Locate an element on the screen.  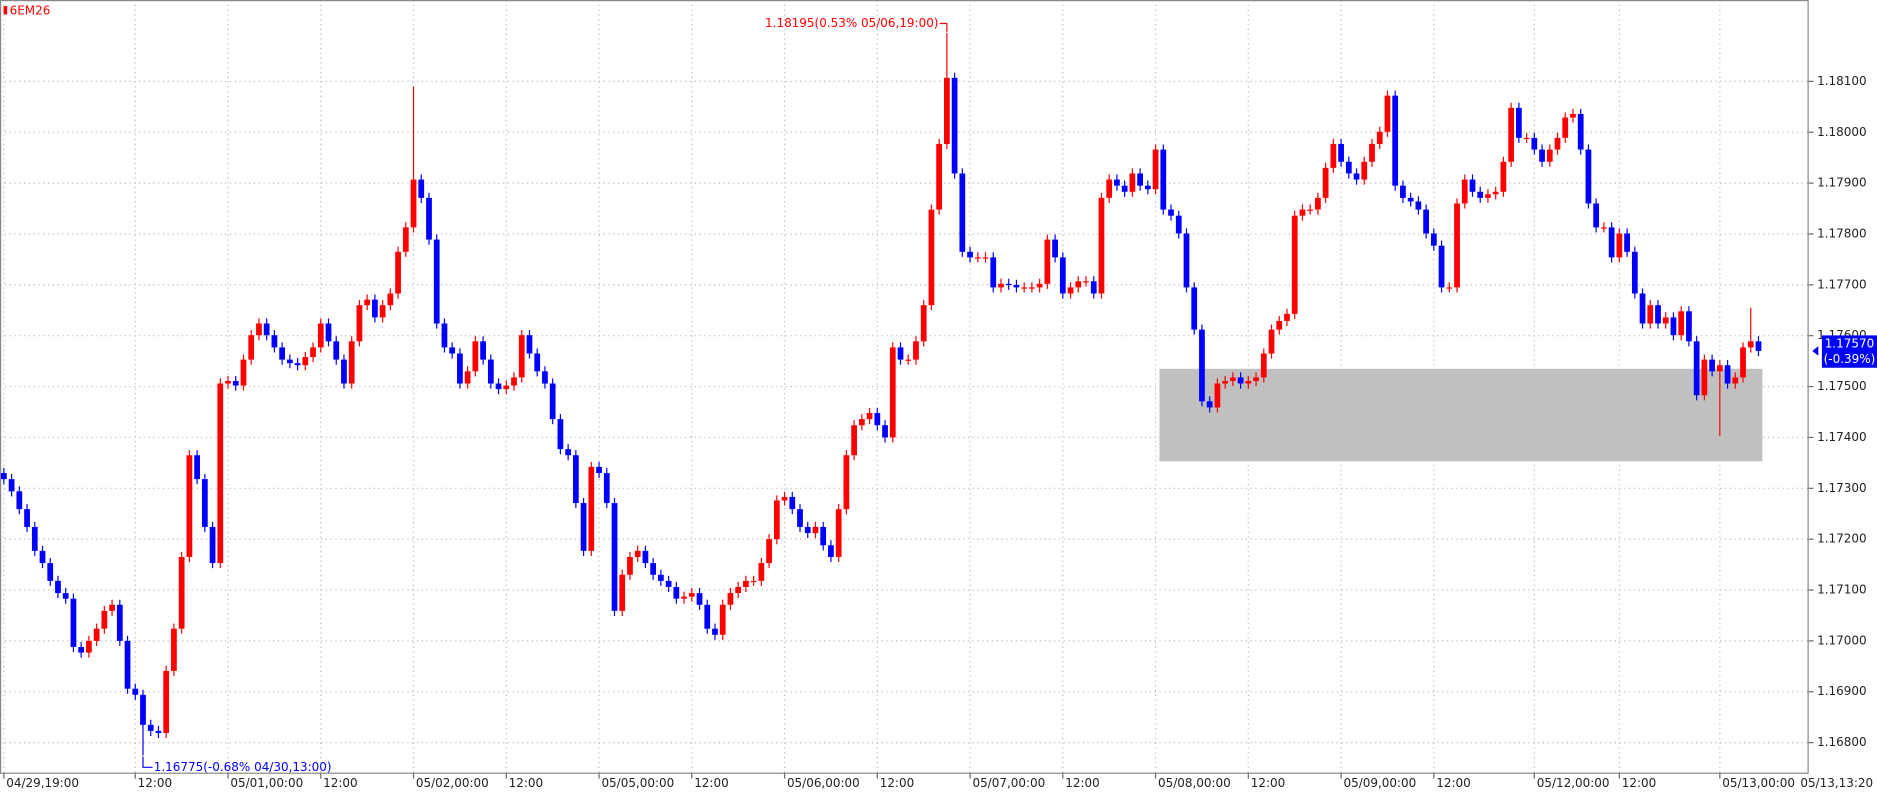
last-price-label: 1.17570 is located at coordinates (1850, 343).